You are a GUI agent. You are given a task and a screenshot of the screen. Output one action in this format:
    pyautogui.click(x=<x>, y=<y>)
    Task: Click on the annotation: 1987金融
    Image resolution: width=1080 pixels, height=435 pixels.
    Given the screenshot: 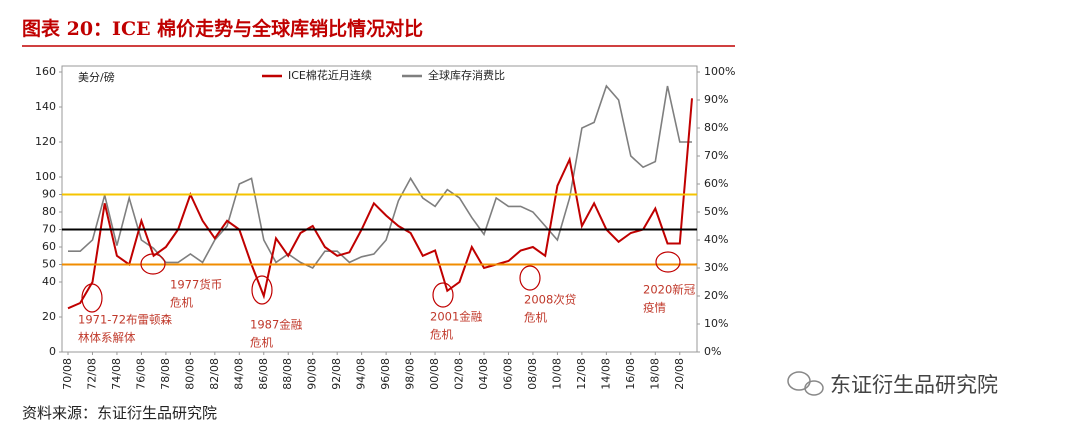 What is the action you would take?
    pyautogui.click(x=276, y=325)
    